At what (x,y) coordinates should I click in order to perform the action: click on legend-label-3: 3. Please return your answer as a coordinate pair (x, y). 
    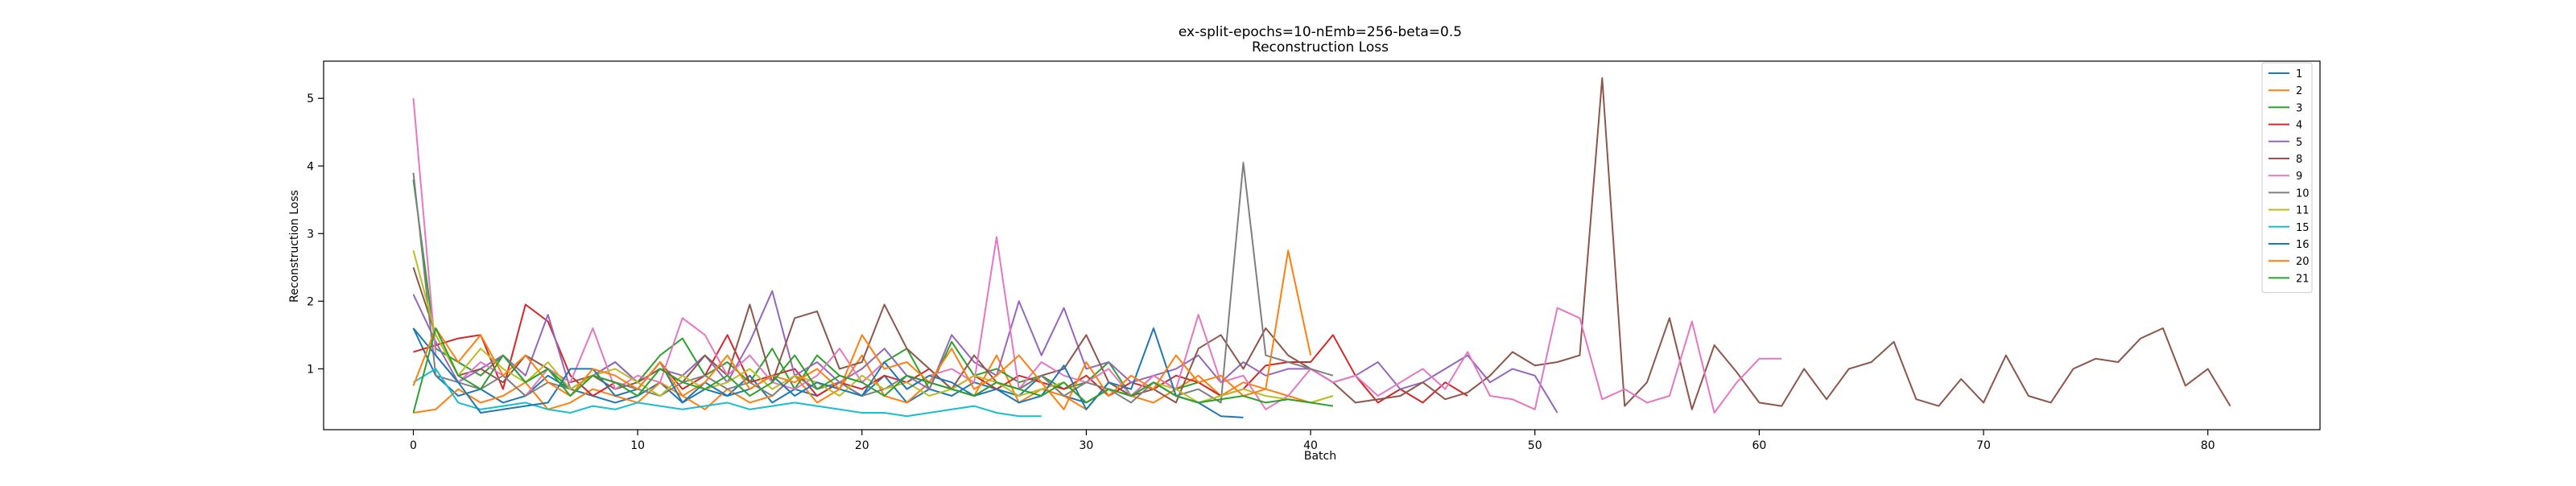
    Looking at the image, I should click on (2299, 108).